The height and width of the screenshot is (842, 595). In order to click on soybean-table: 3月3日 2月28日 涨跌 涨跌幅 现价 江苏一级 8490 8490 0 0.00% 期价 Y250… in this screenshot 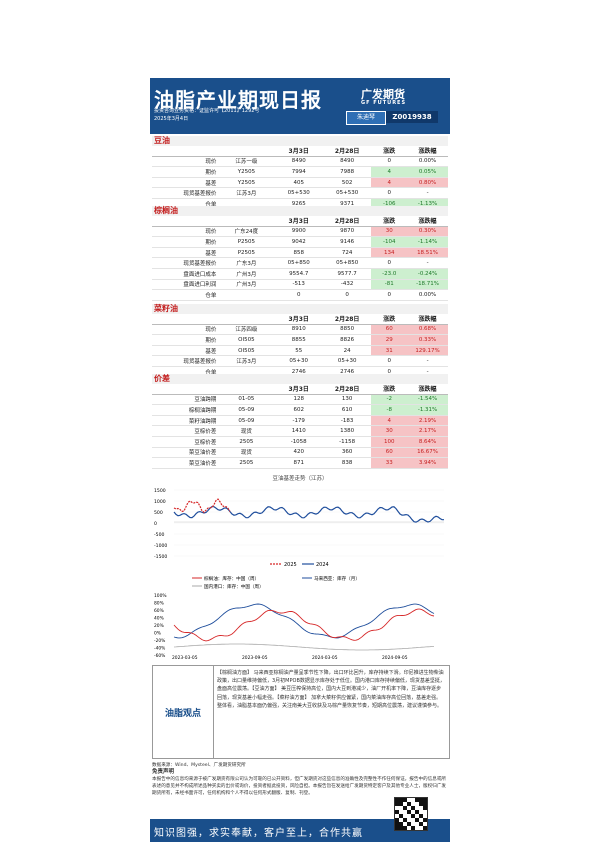, I will do `click(300, 178)`.